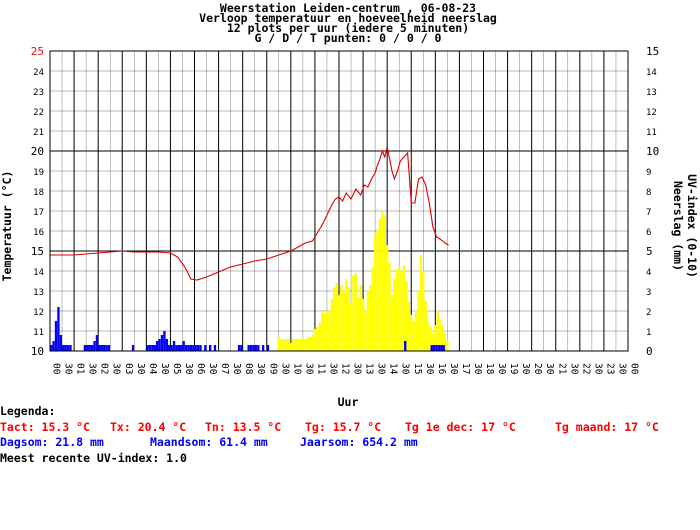 The height and width of the screenshot is (530, 700). What do you see at coordinates (38, 173) in the screenshot?
I see `y-tick-label-left: 19` at bounding box center [38, 173].